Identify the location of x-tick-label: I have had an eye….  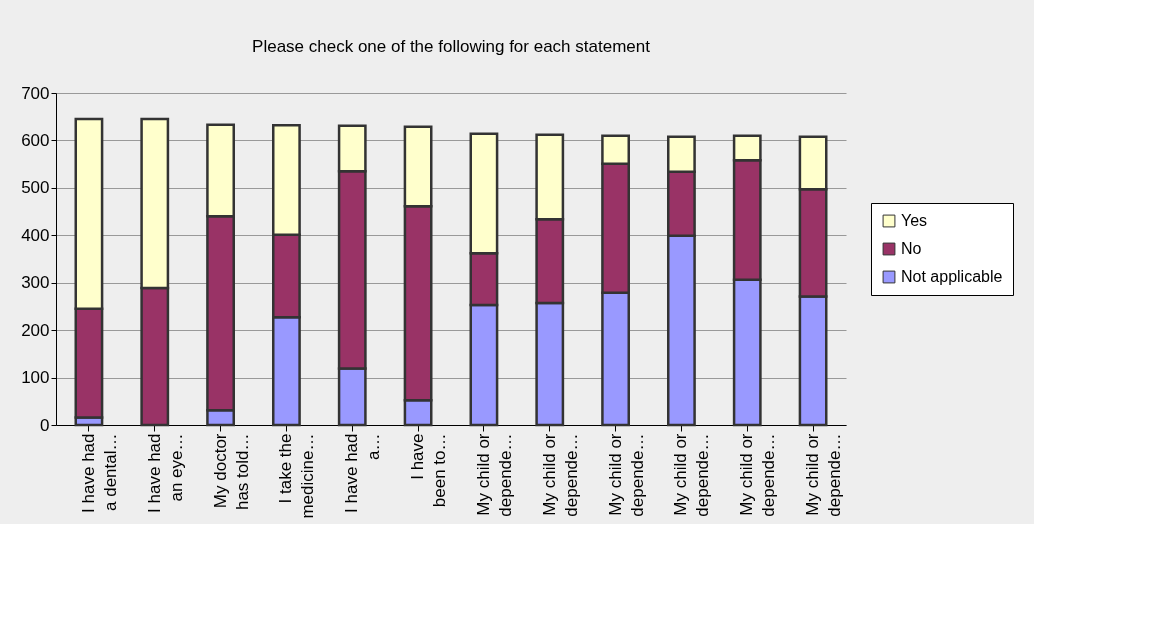
(165, 473).